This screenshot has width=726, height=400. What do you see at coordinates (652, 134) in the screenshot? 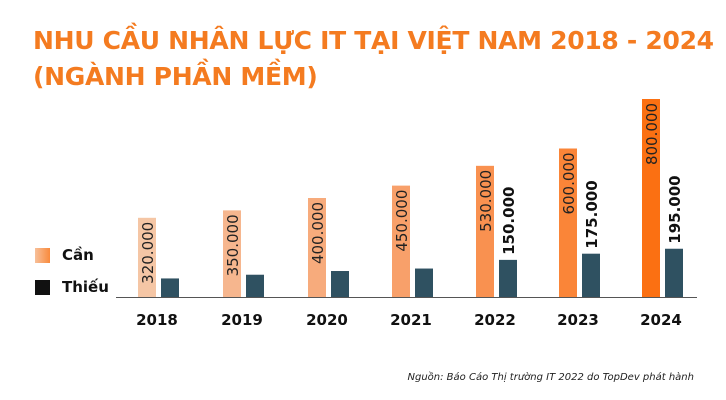
I see `data-label-can-2024: 800.000` at bounding box center [652, 134].